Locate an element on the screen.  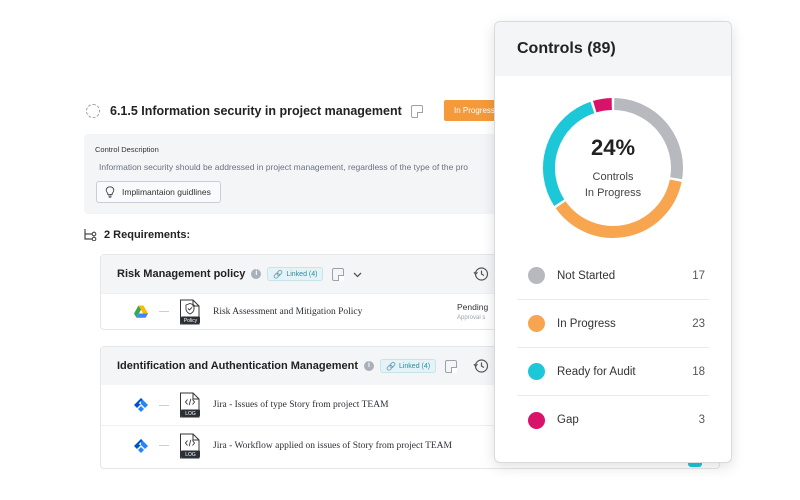
controls-panel-header: Controls (89) is located at coordinates (613, 49).